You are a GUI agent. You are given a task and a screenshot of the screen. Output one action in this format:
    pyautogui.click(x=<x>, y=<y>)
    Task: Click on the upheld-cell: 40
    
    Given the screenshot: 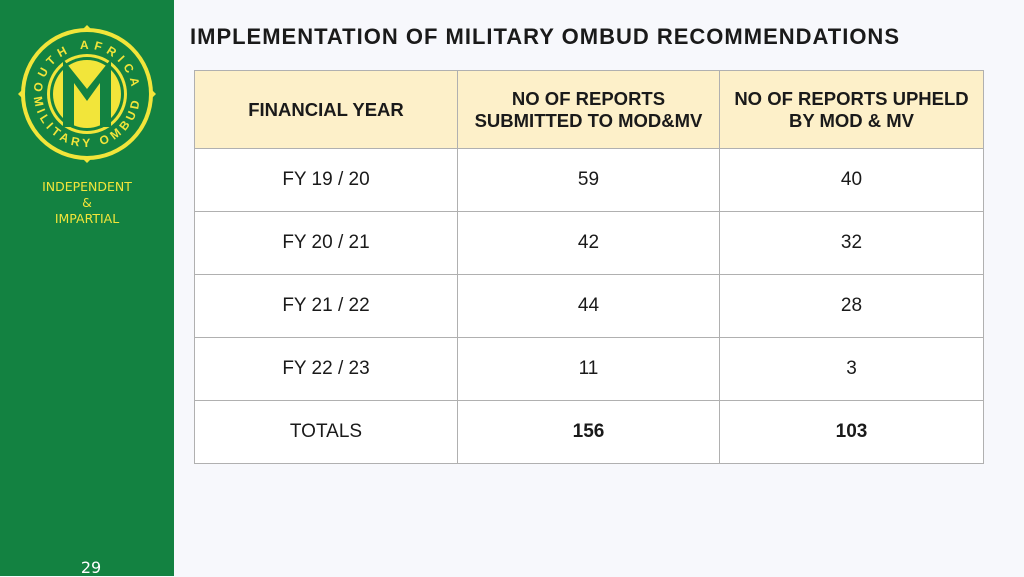 What is the action you would take?
    pyautogui.click(x=851, y=180)
    